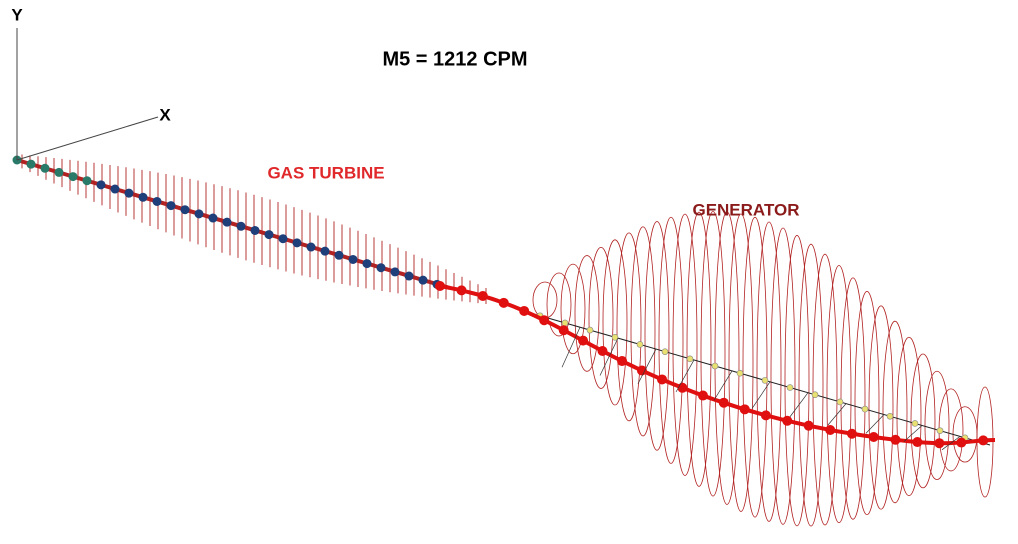 The width and height of the screenshot is (1018, 544). Describe the element at coordinates (745, 209) in the screenshot. I see `generator-label: GENERATOR` at that location.